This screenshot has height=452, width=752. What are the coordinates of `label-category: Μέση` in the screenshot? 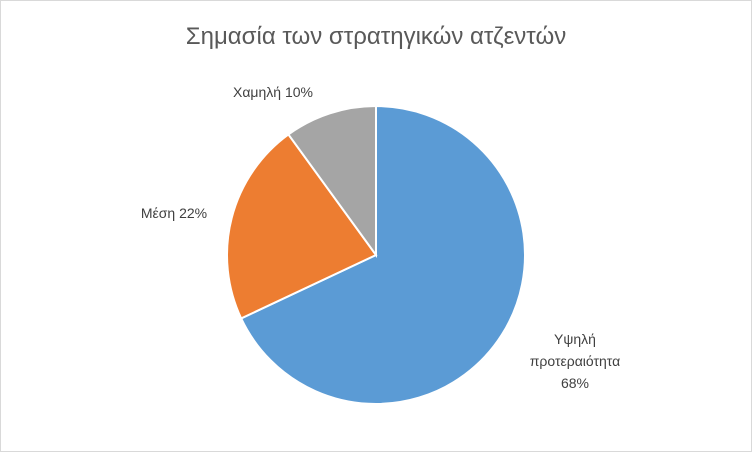 It's located at (158, 213).